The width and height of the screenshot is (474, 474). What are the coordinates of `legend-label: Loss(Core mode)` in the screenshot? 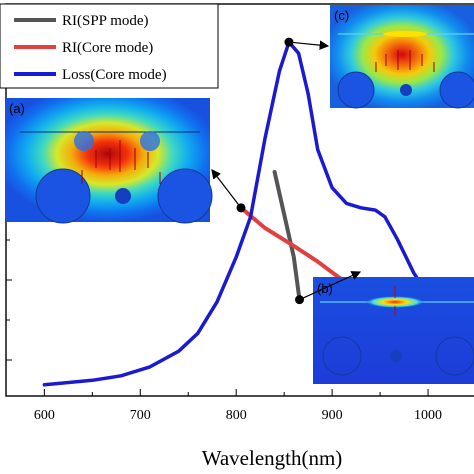 It's located at (114, 75).